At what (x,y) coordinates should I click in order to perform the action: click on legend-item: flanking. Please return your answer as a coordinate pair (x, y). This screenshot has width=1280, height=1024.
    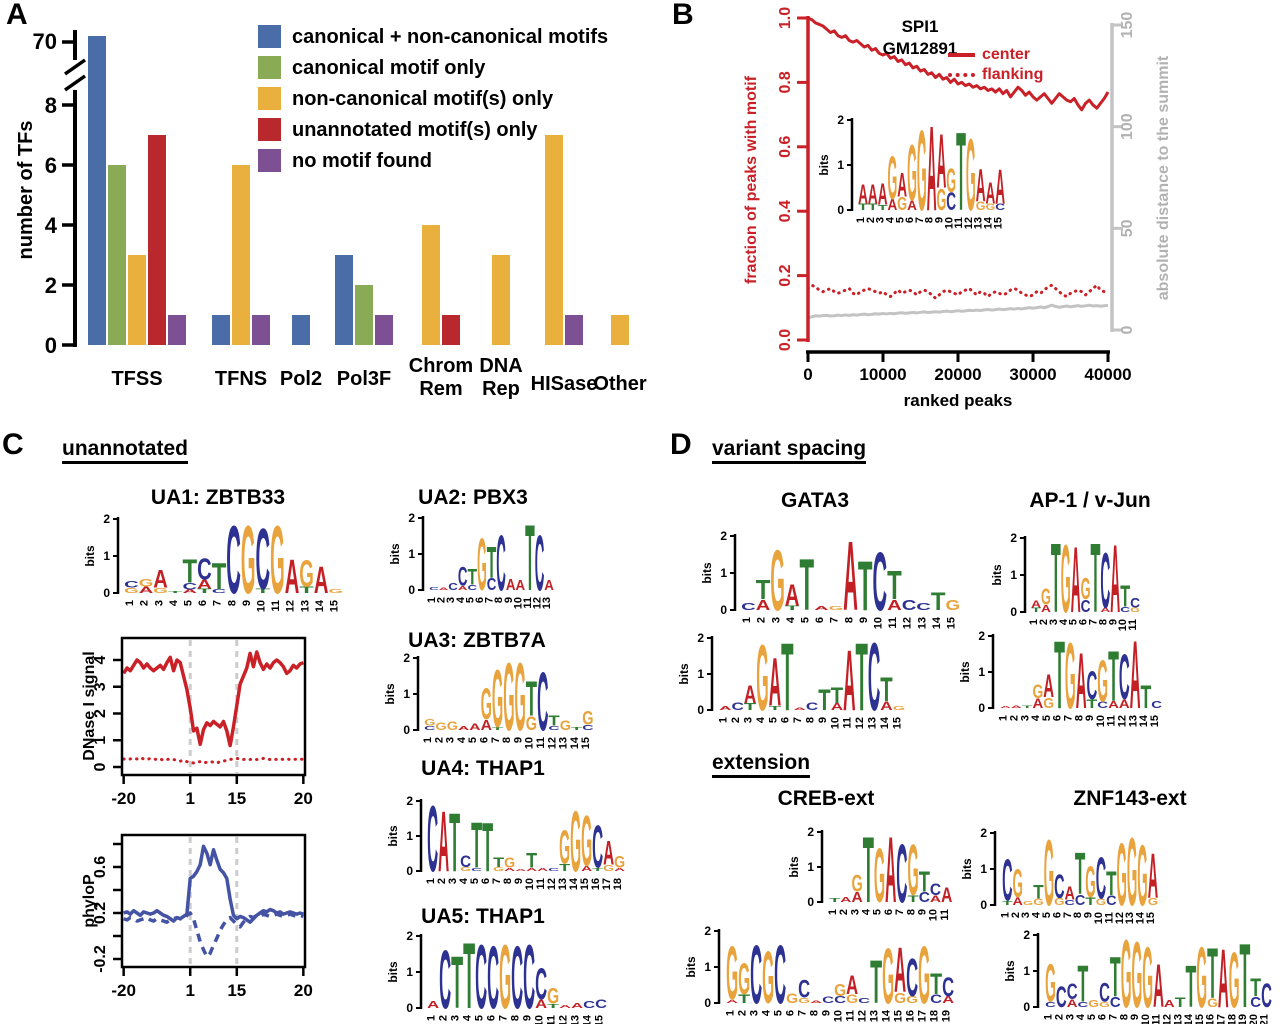
    Looking at the image, I should click on (995, 75).